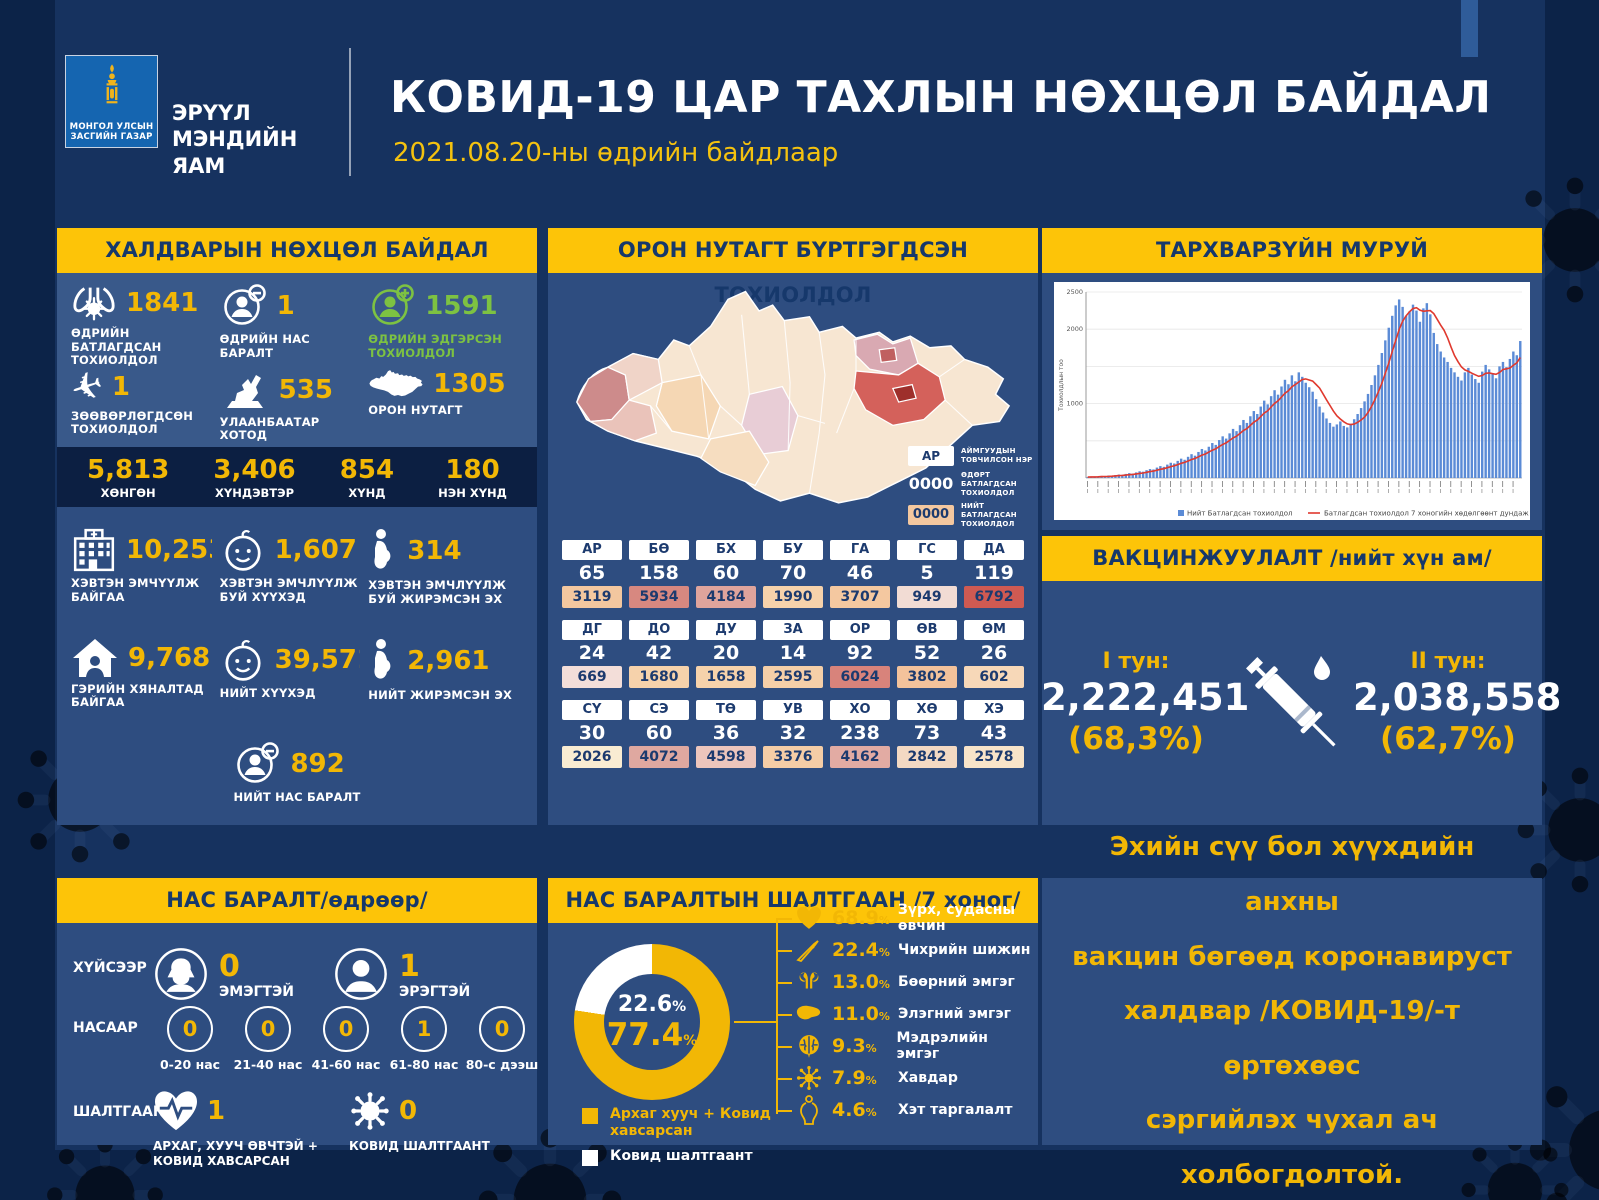 This screenshot has width=1599, height=1200. I want to click on cause-label: Хэт таргалалт, so click(955, 1110).